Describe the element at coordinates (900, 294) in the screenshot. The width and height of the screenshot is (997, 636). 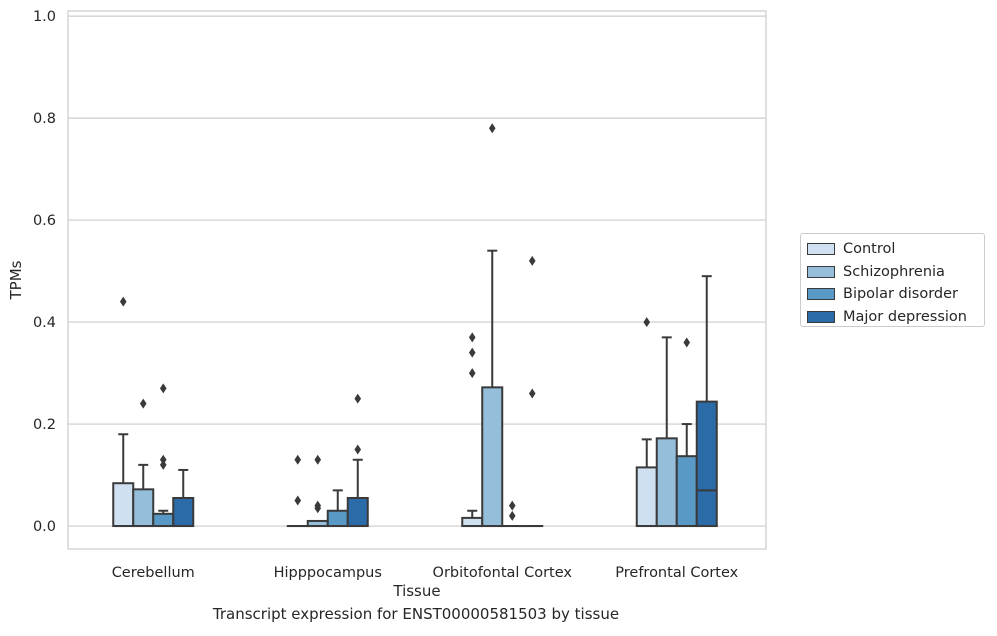
I see `legend-label: Bipolar disorder` at that location.